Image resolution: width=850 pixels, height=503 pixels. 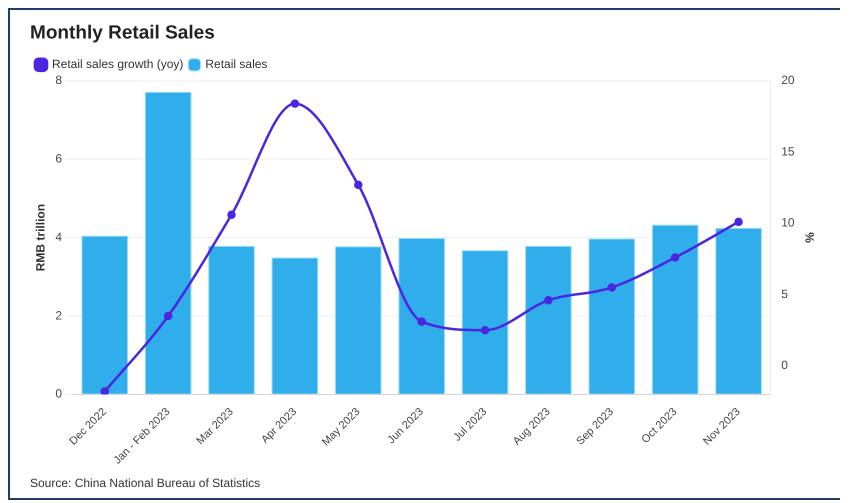 What do you see at coordinates (41, 238) in the screenshot?
I see `y-axis-title: RMB trillion` at bounding box center [41, 238].